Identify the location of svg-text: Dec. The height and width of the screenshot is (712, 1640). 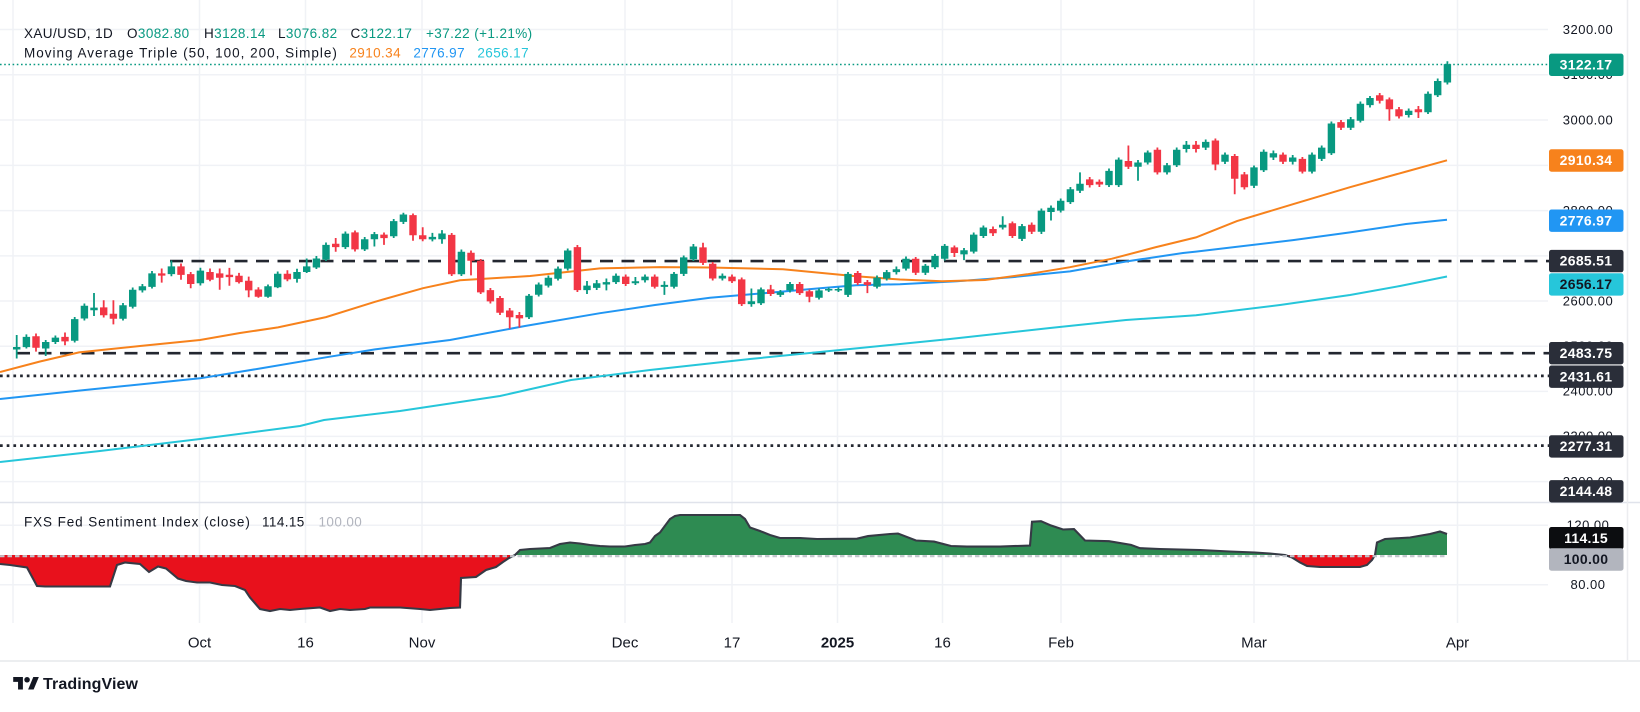
(625, 643).